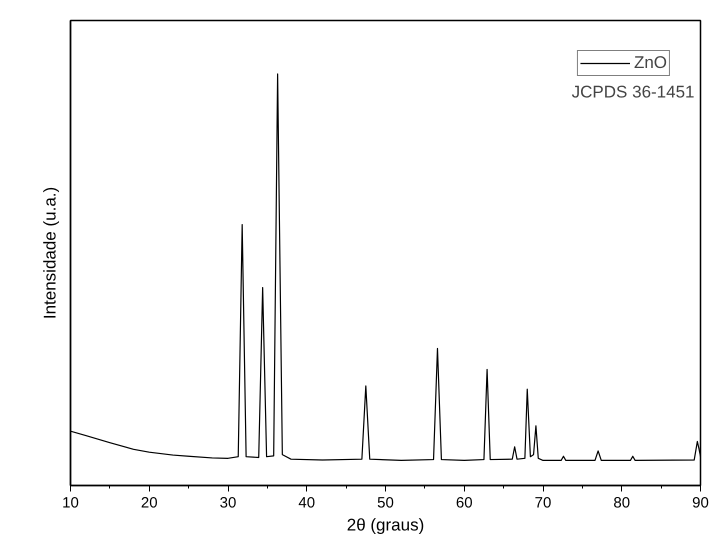  What do you see at coordinates (633, 92) in the screenshot?
I see `annotation: JCPDS 36-1451` at bounding box center [633, 92].